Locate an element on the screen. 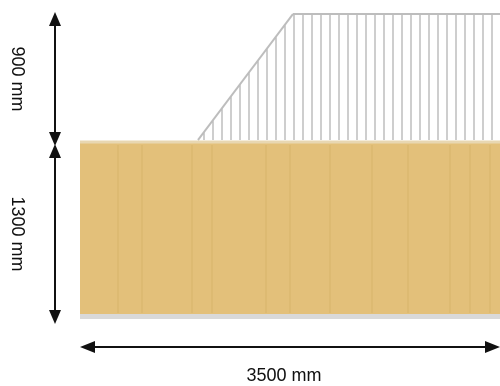 The image size is (500, 386). upper-height-dimension: 900 mm is located at coordinates (34, 79).